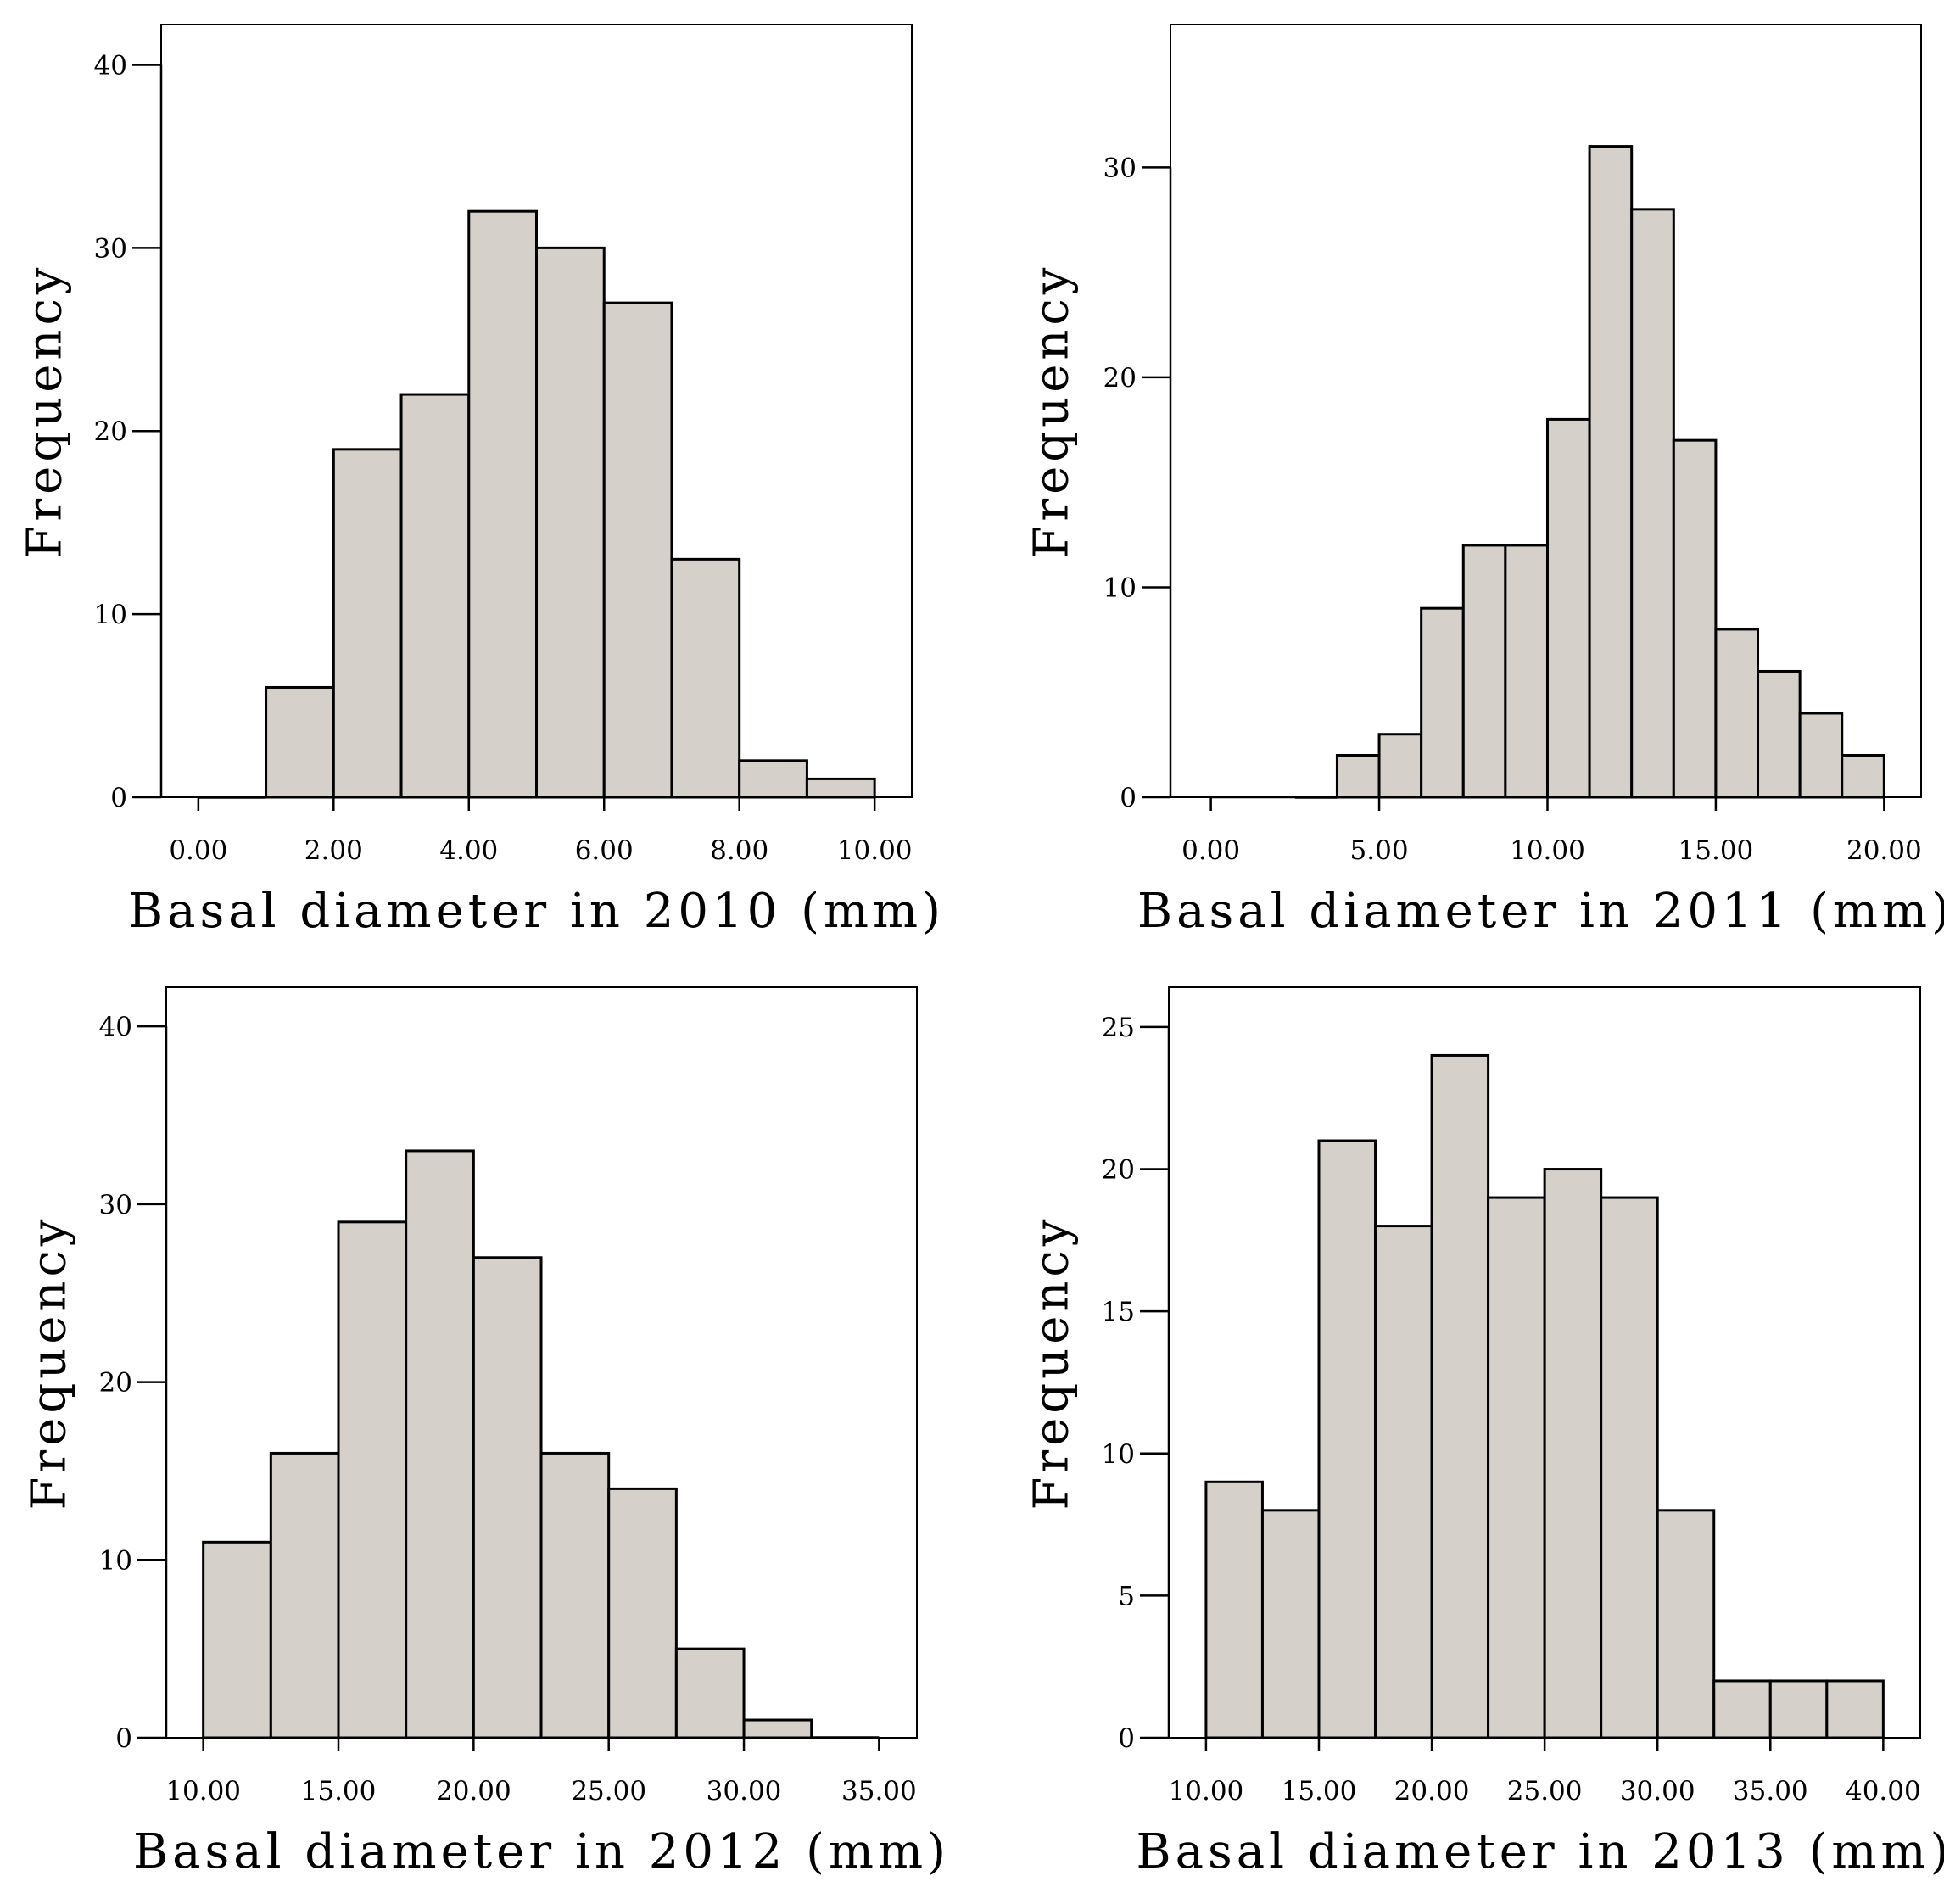  I want to click on y-tick-label: 25, so click(1118, 1028).